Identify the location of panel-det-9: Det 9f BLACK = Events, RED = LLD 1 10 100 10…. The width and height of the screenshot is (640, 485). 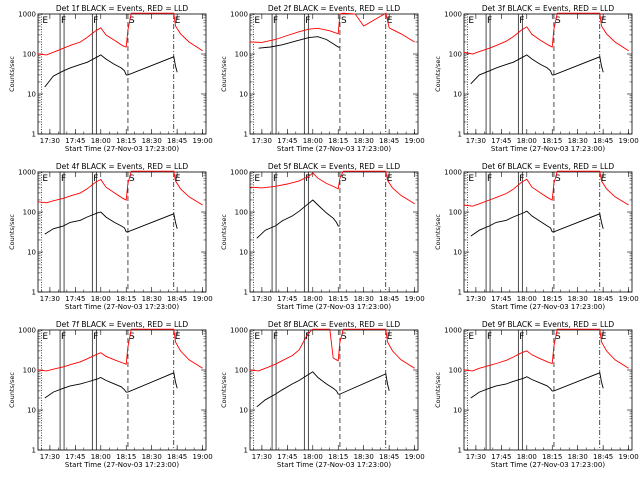
(536, 394).